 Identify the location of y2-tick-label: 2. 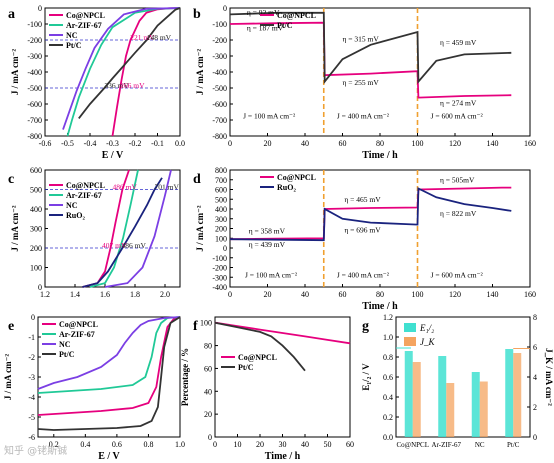
(535, 407).